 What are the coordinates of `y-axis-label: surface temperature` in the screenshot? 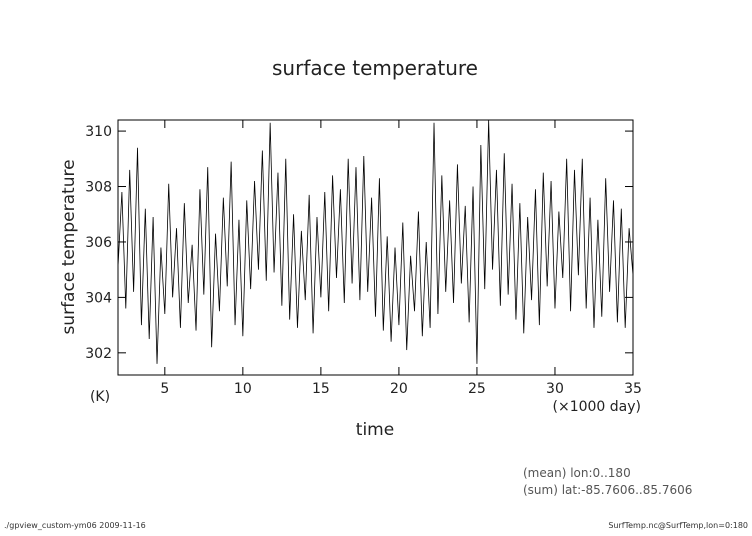 It's located at (69, 246).